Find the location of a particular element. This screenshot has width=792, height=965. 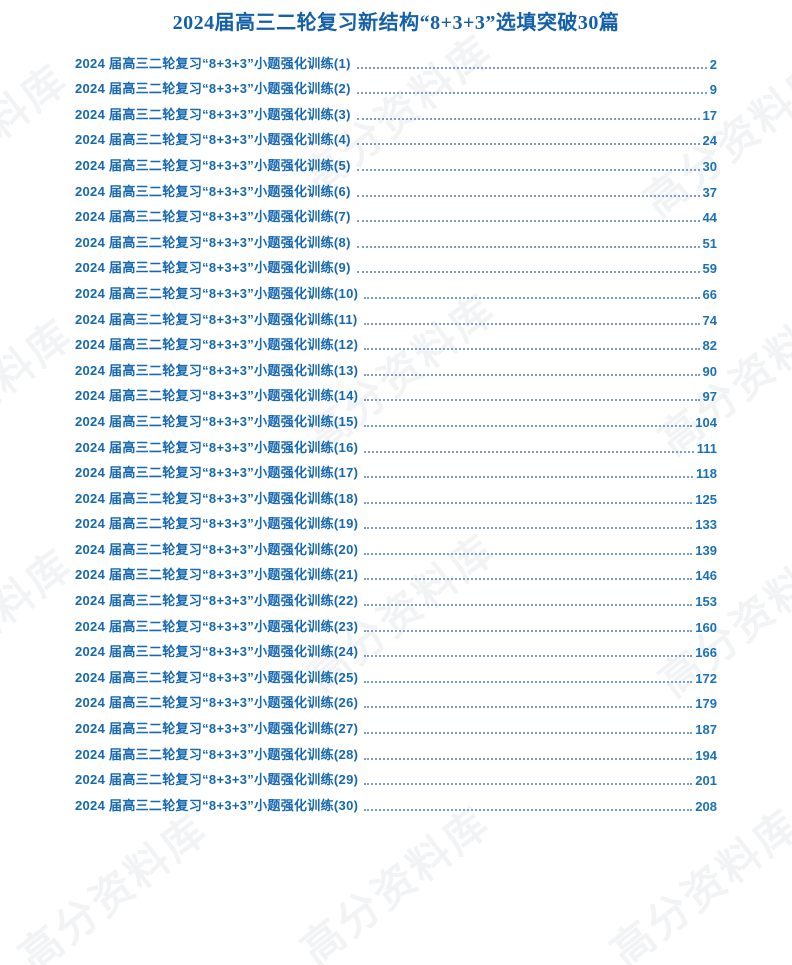

toc-entry-label: 2024 届高三二轮复习“8+3+3”小题强化训练(4) is located at coordinates (213, 140).